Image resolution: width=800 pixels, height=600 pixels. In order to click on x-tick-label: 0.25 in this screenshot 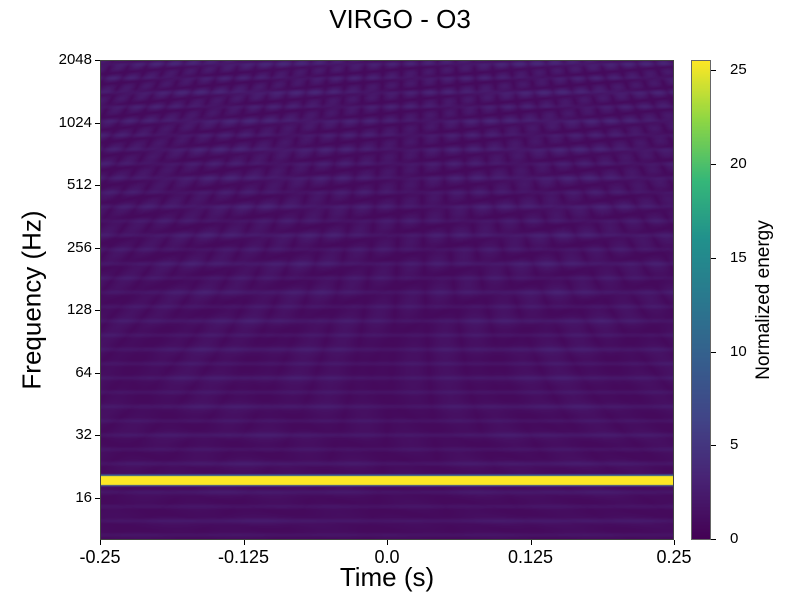, I will do `click(674, 557)`.